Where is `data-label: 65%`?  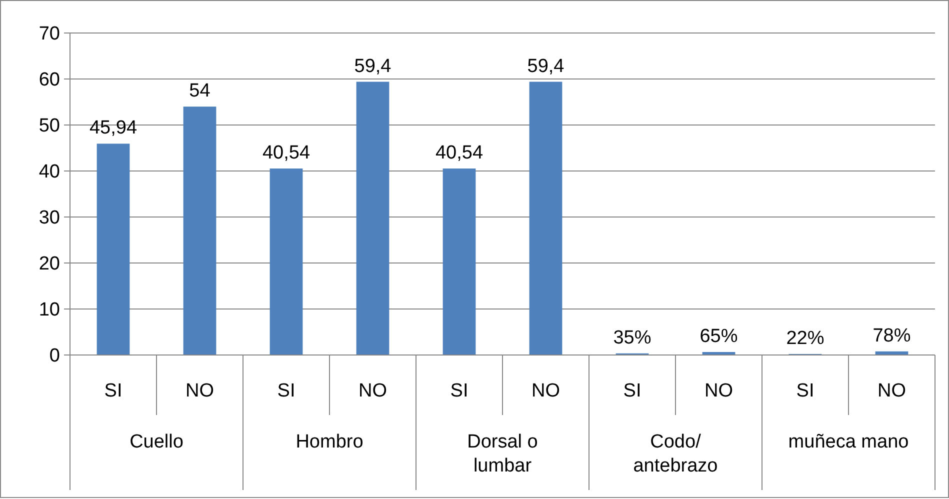
data-label: 65% is located at coordinates (719, 337).